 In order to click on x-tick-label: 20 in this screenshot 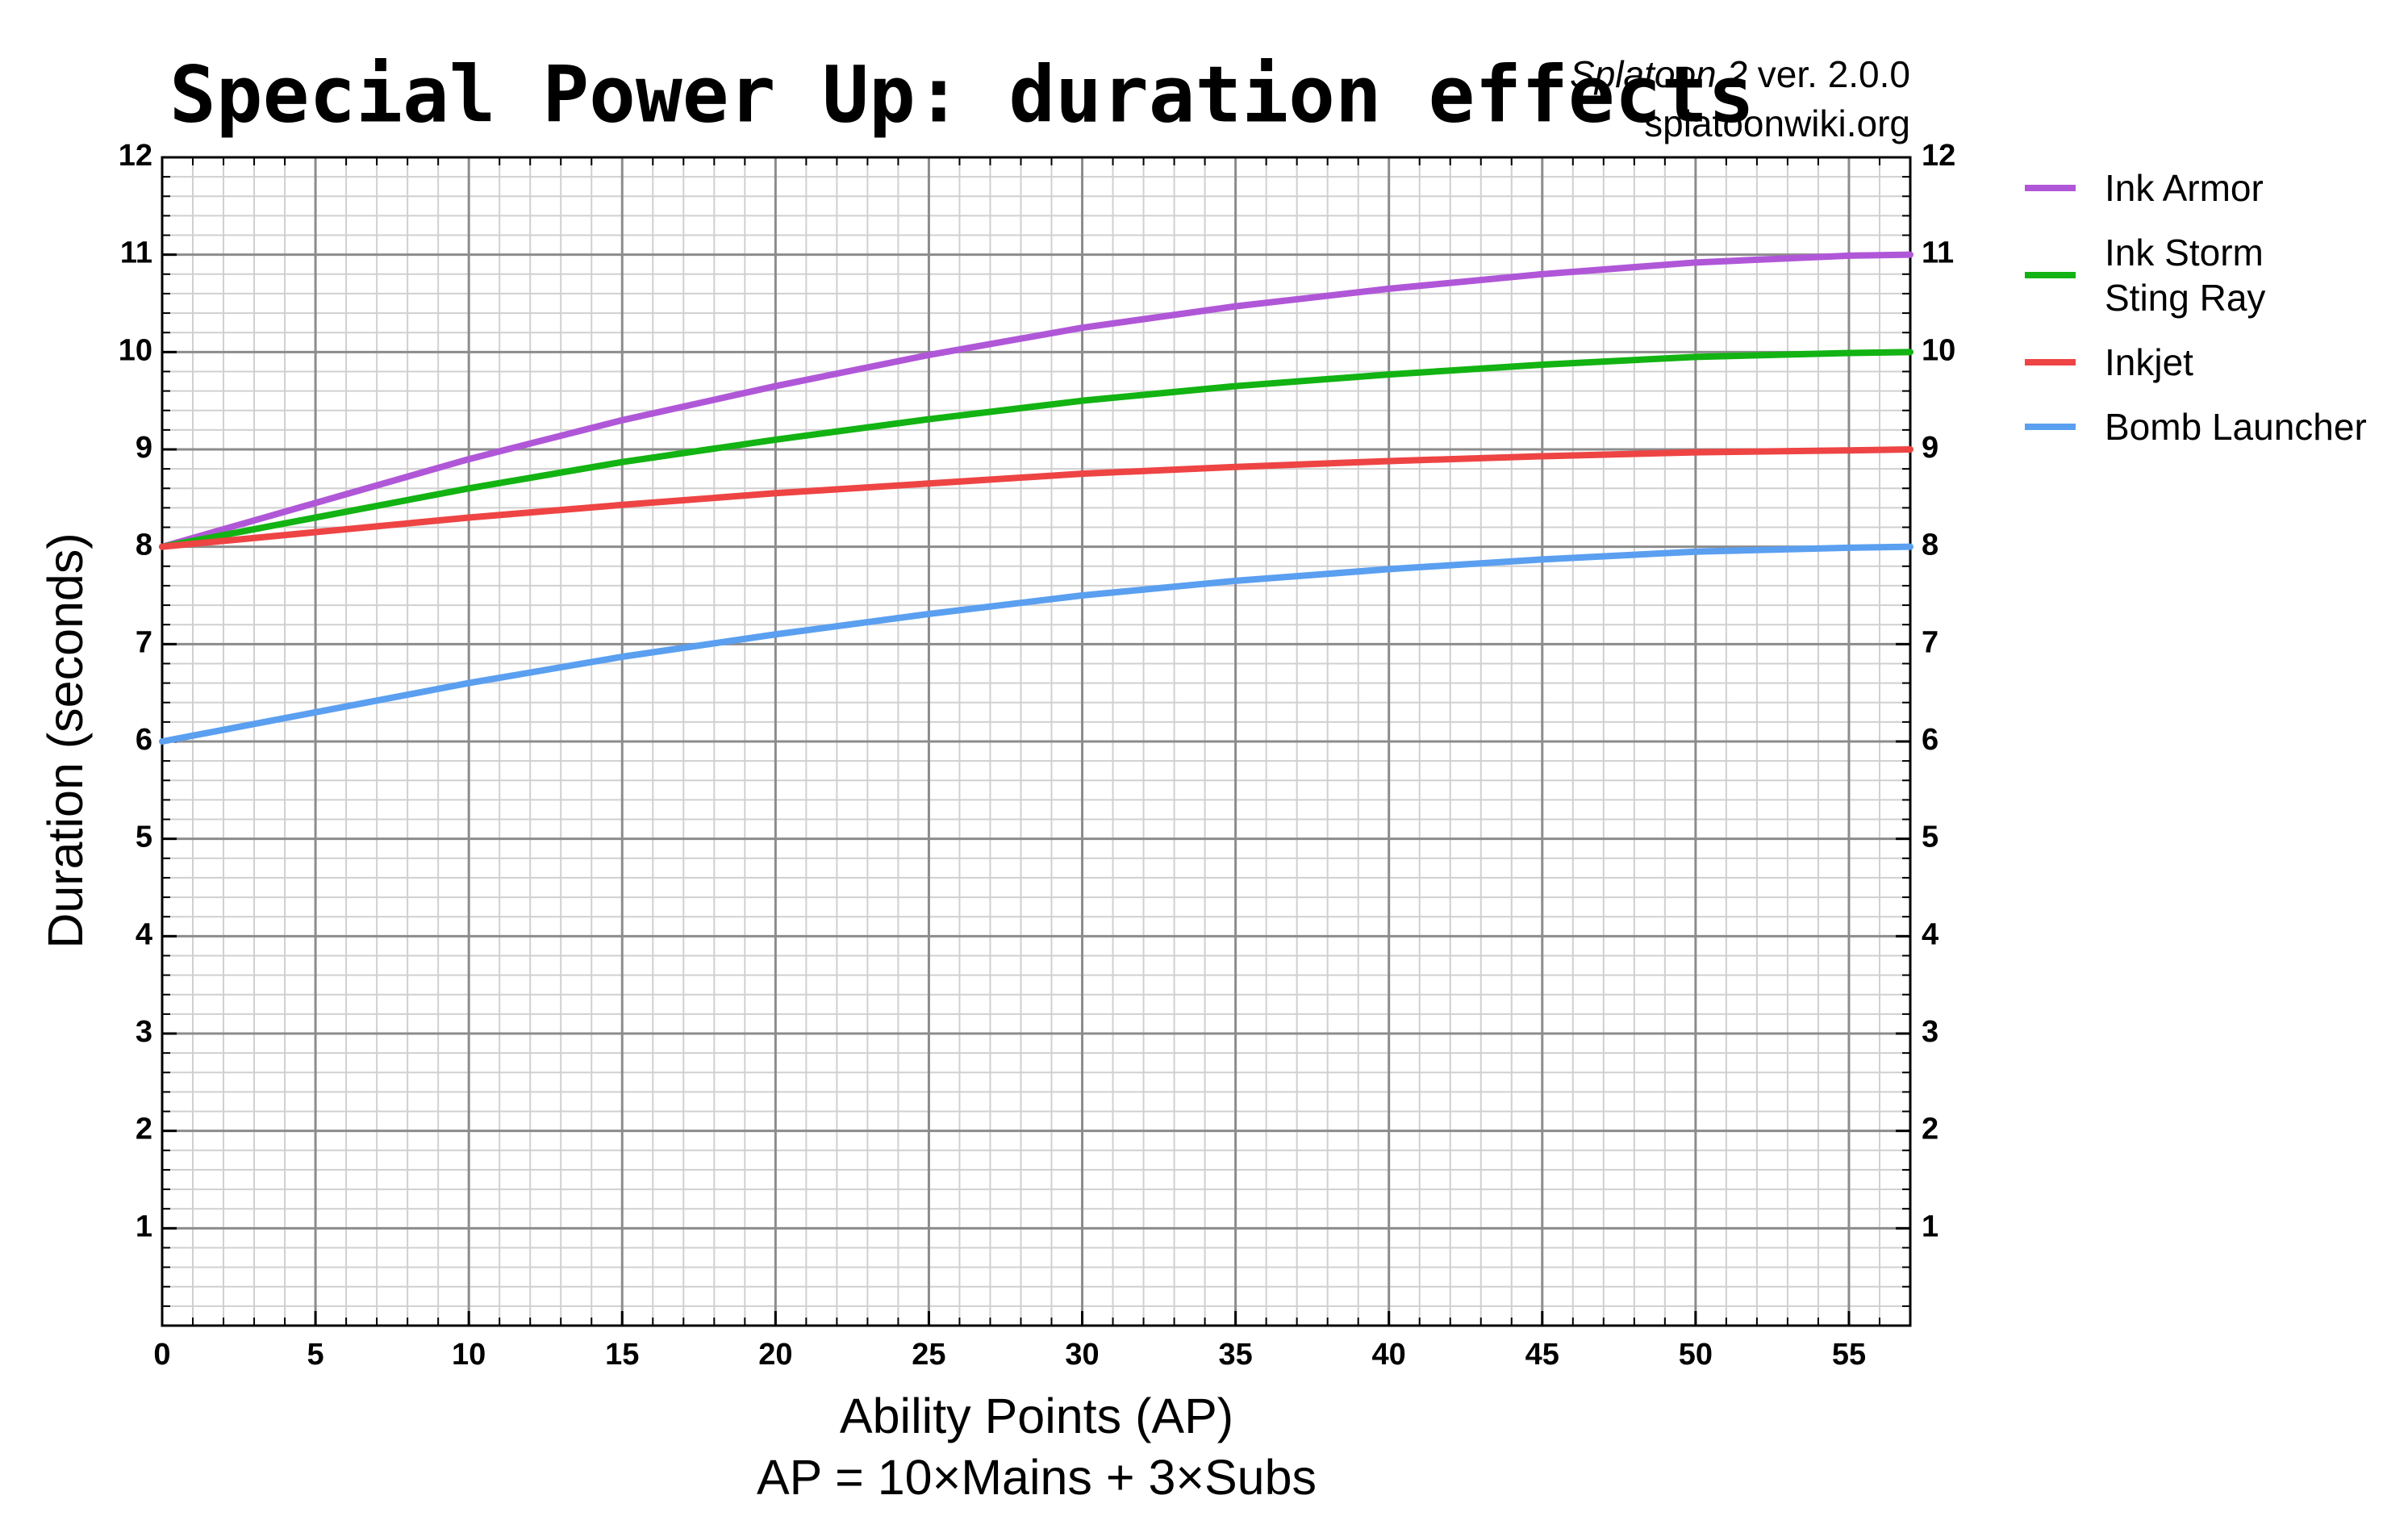, I will do `click(775, 1355)`.